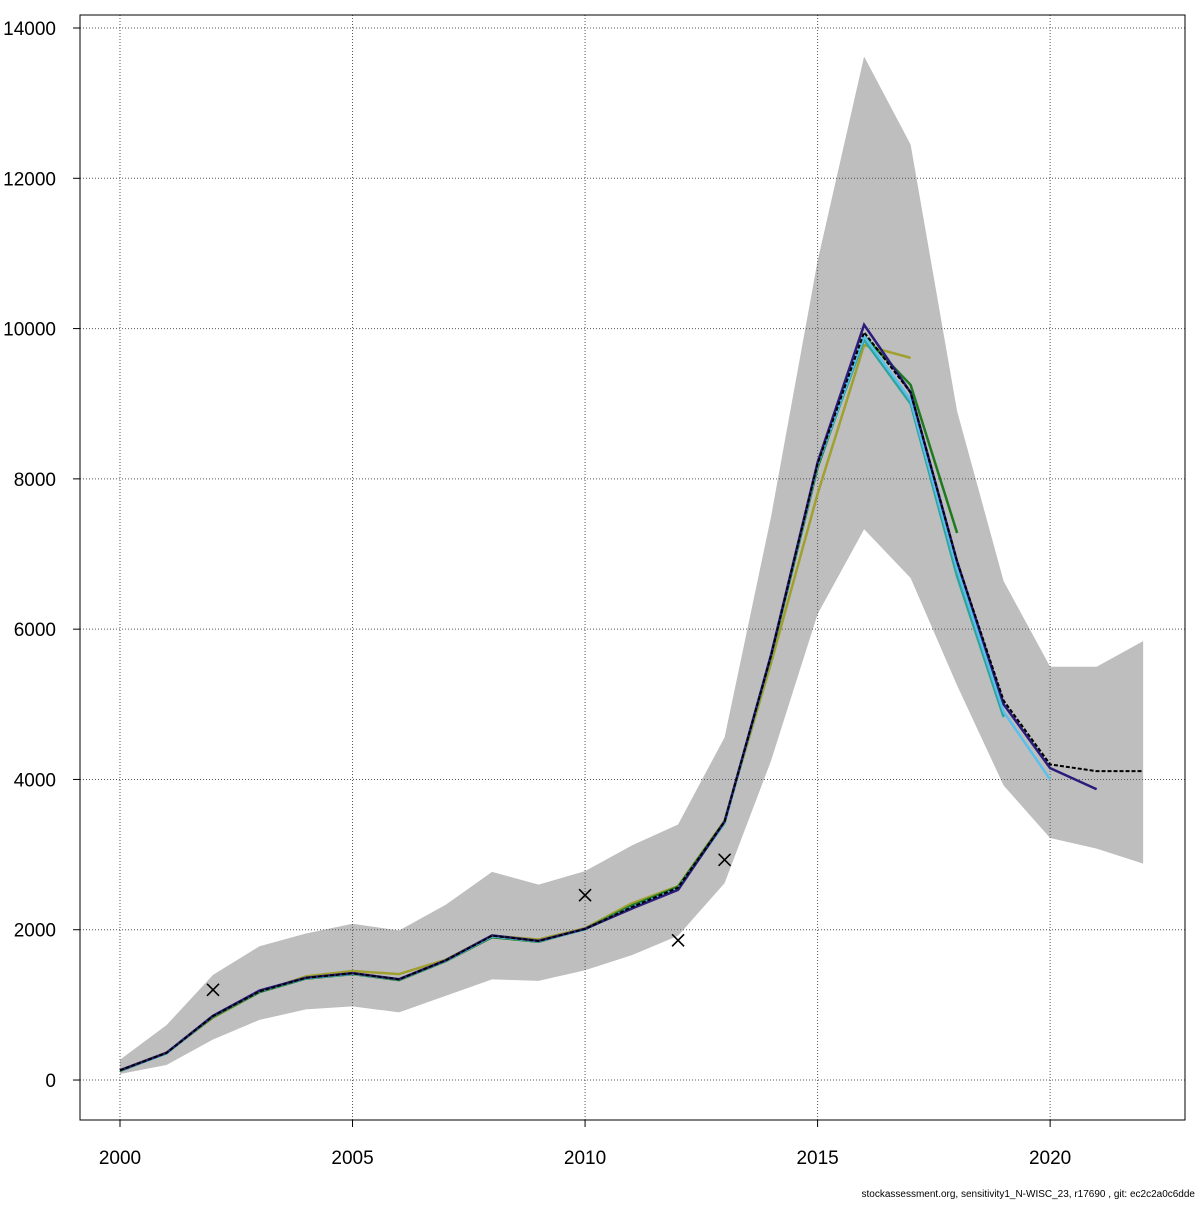 The image size is (1200, 1205). What do you see at coordinates (1050, 1158) in the screenshot?
I see `x-tick-label: 2020` at bounding box center [1050, 1158].